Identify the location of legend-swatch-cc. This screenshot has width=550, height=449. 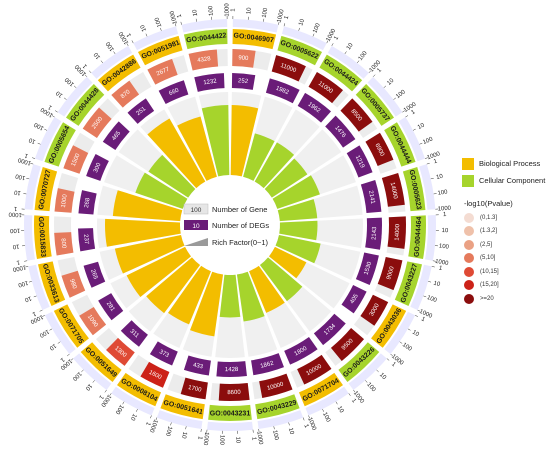
(468, 180).